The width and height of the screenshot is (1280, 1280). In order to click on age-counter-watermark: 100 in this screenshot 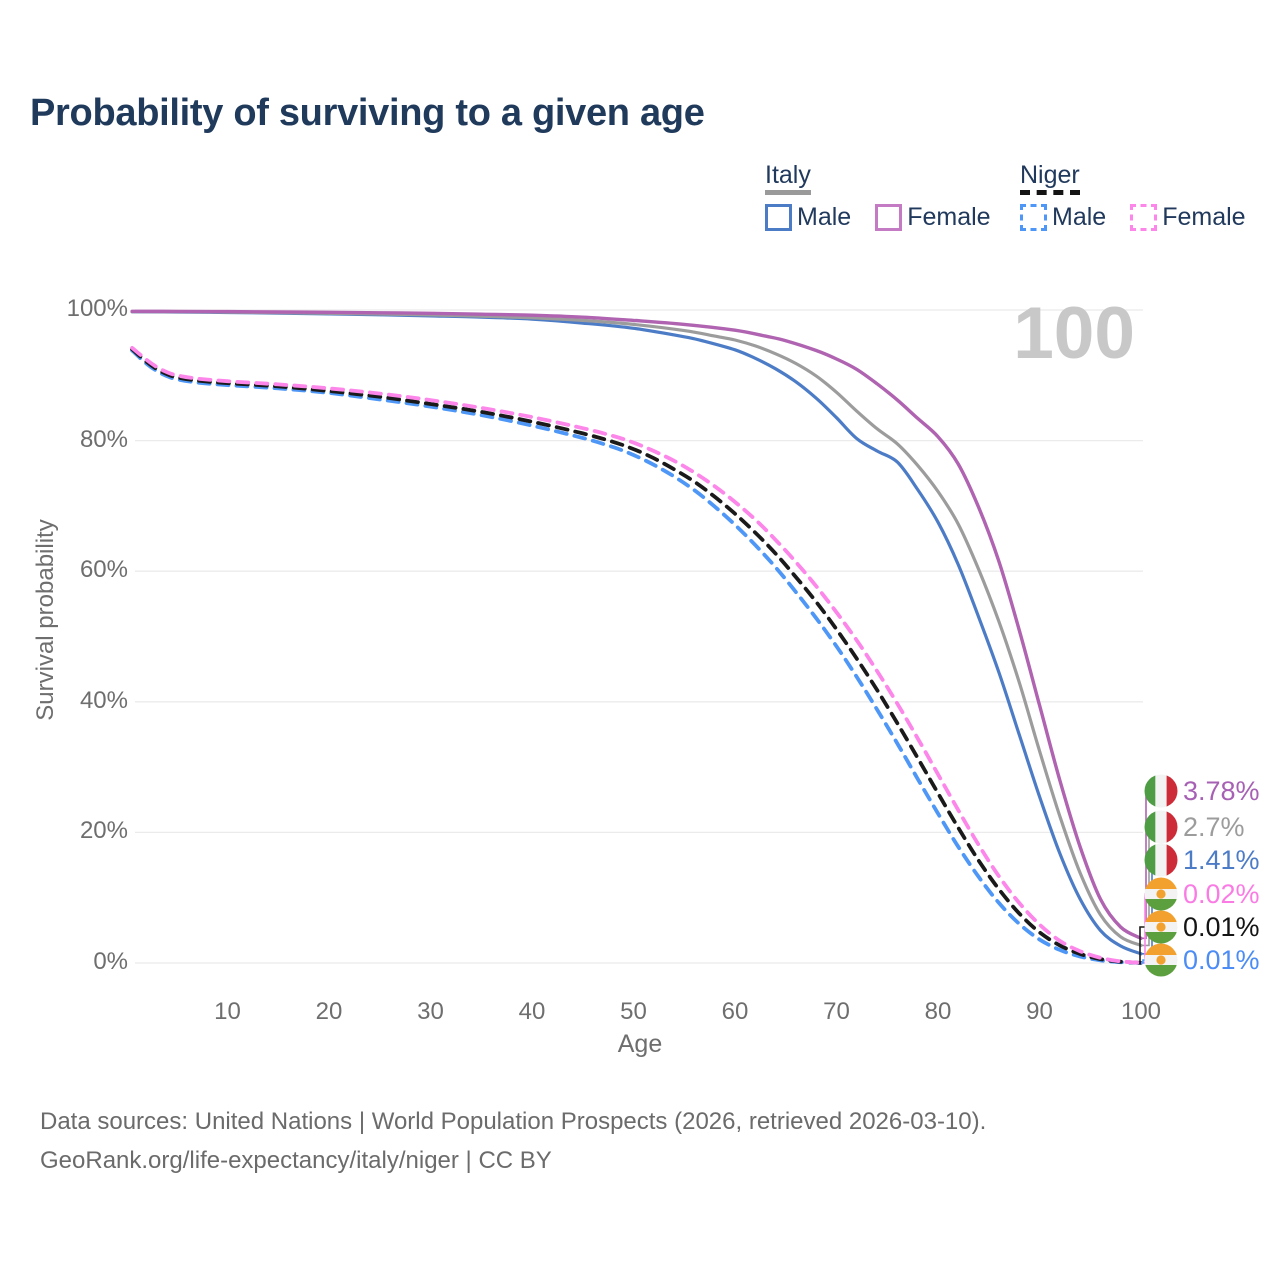, I will do `click(1074, 333)`.